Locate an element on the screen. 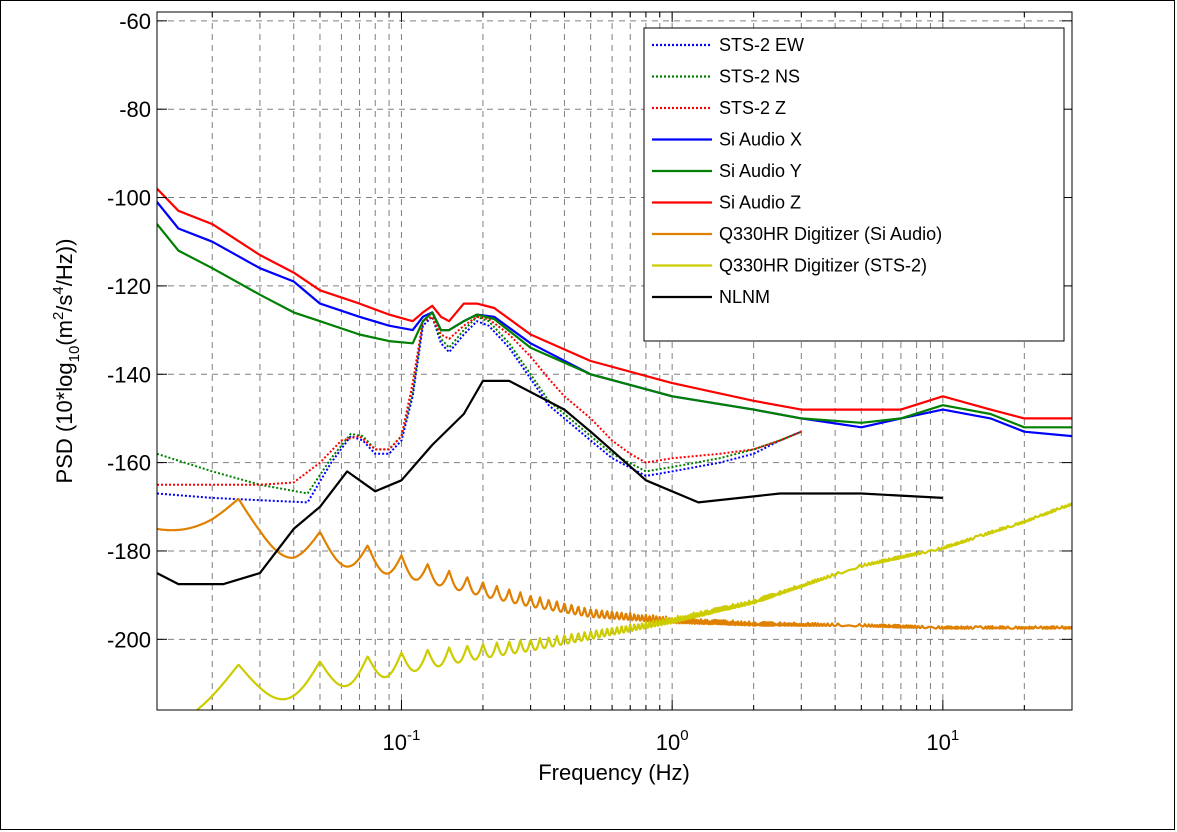 The width and height of the screenshot is (1177, 832). legend-label: STS-2 Z is located at coordinates (752, 108).